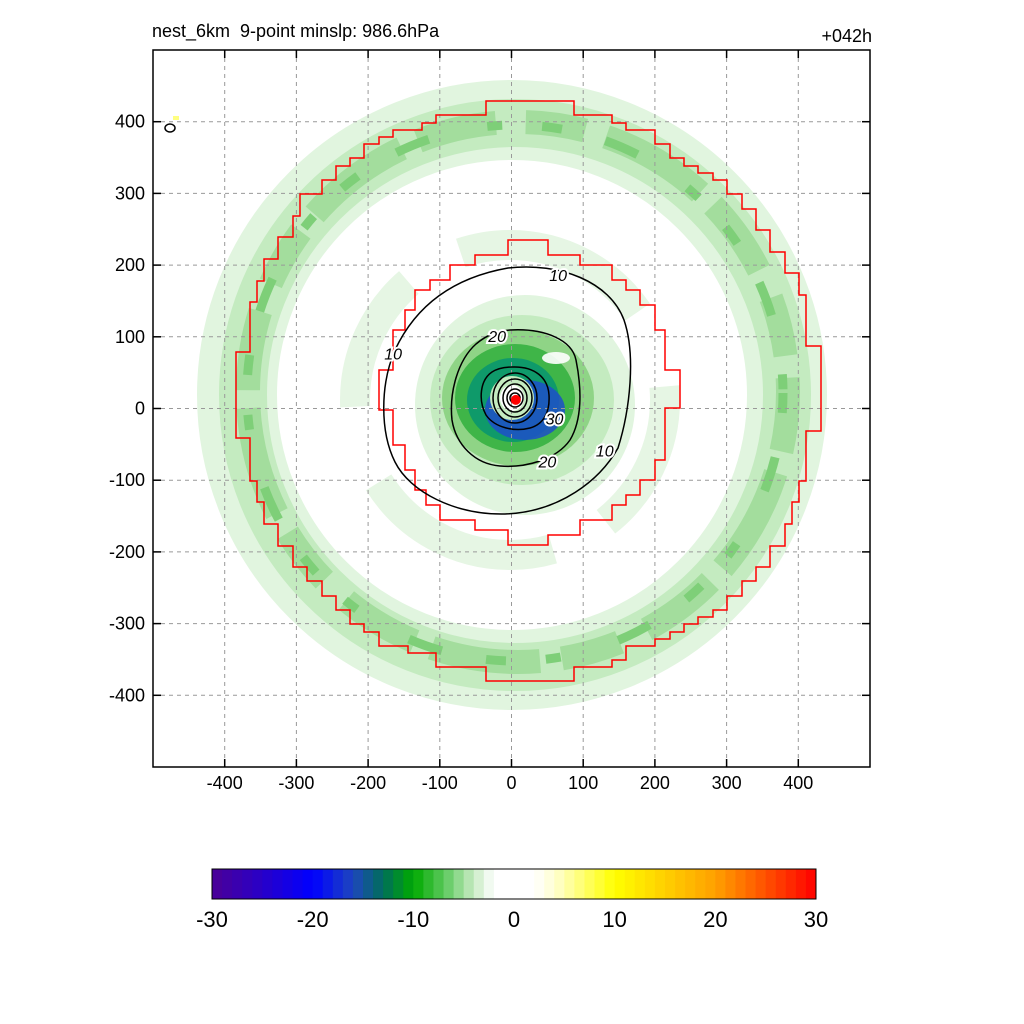 The height and width of the screenshot is (1024, 1024). What do you see at coordinates (130, 122) in the screenshot?
I see `y-tick-label: 400` at bounding box center [130, 122].